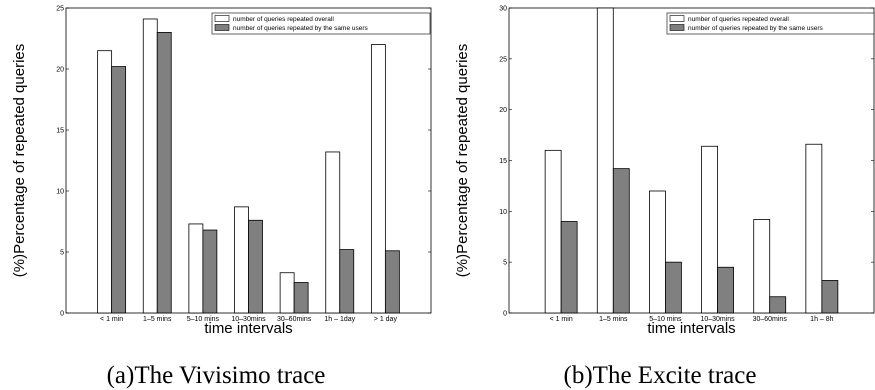 The width and height of the screenshot is (875, 390). I want to click on y-tick-label: 30, so click(503, 9).